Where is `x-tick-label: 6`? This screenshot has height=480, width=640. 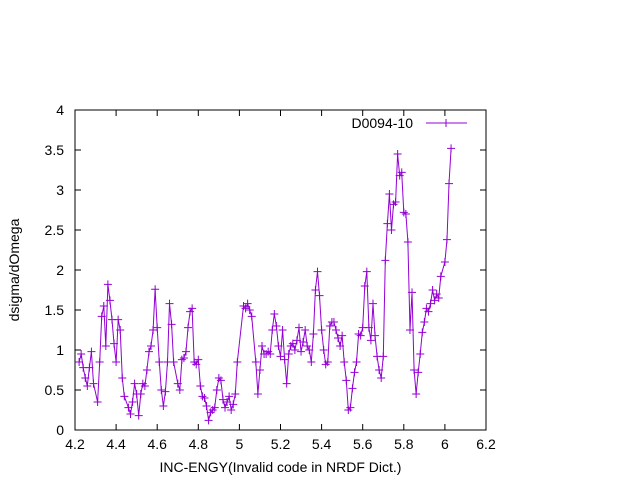 x-tick-label: 6 is located at coordinates (445, 444).